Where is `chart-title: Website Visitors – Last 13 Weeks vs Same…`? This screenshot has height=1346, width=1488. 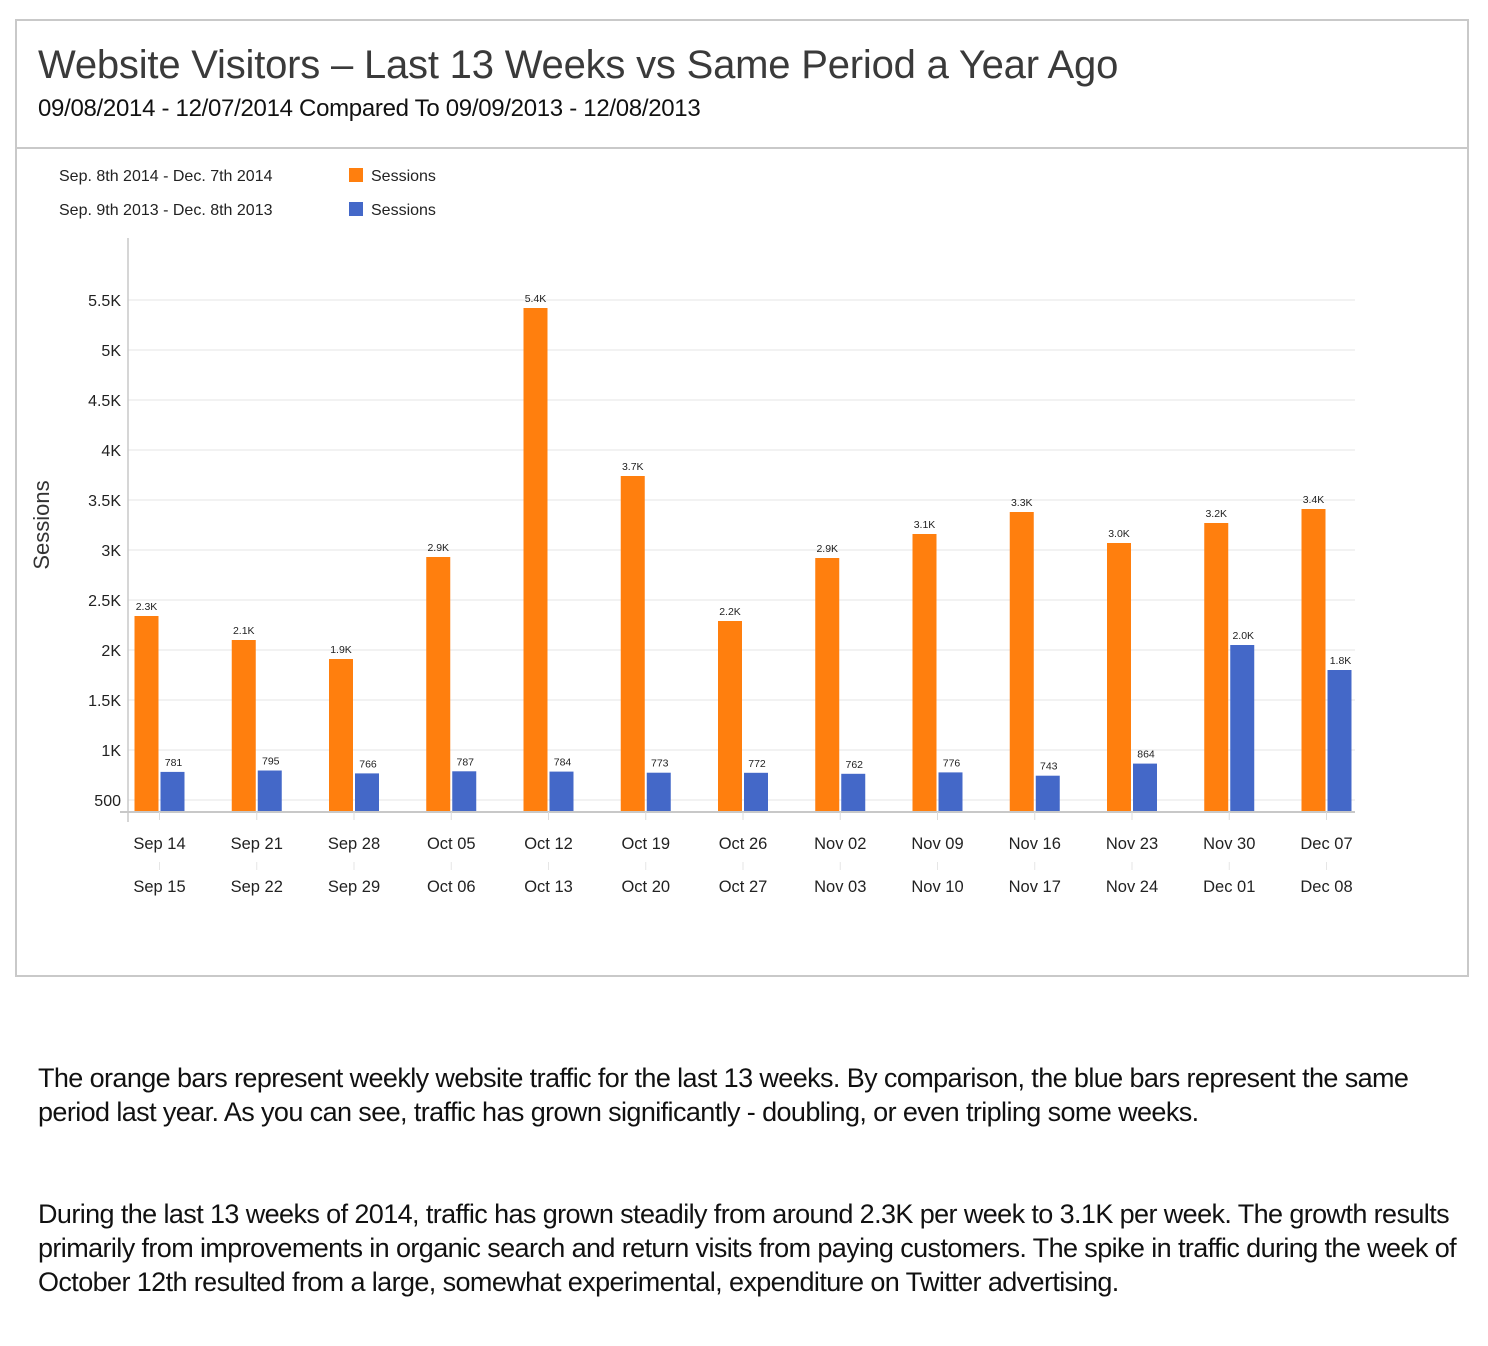
chart-title: Website Visitors – Last 13 Weeks vs Same… is located at coordinates (578, 65).